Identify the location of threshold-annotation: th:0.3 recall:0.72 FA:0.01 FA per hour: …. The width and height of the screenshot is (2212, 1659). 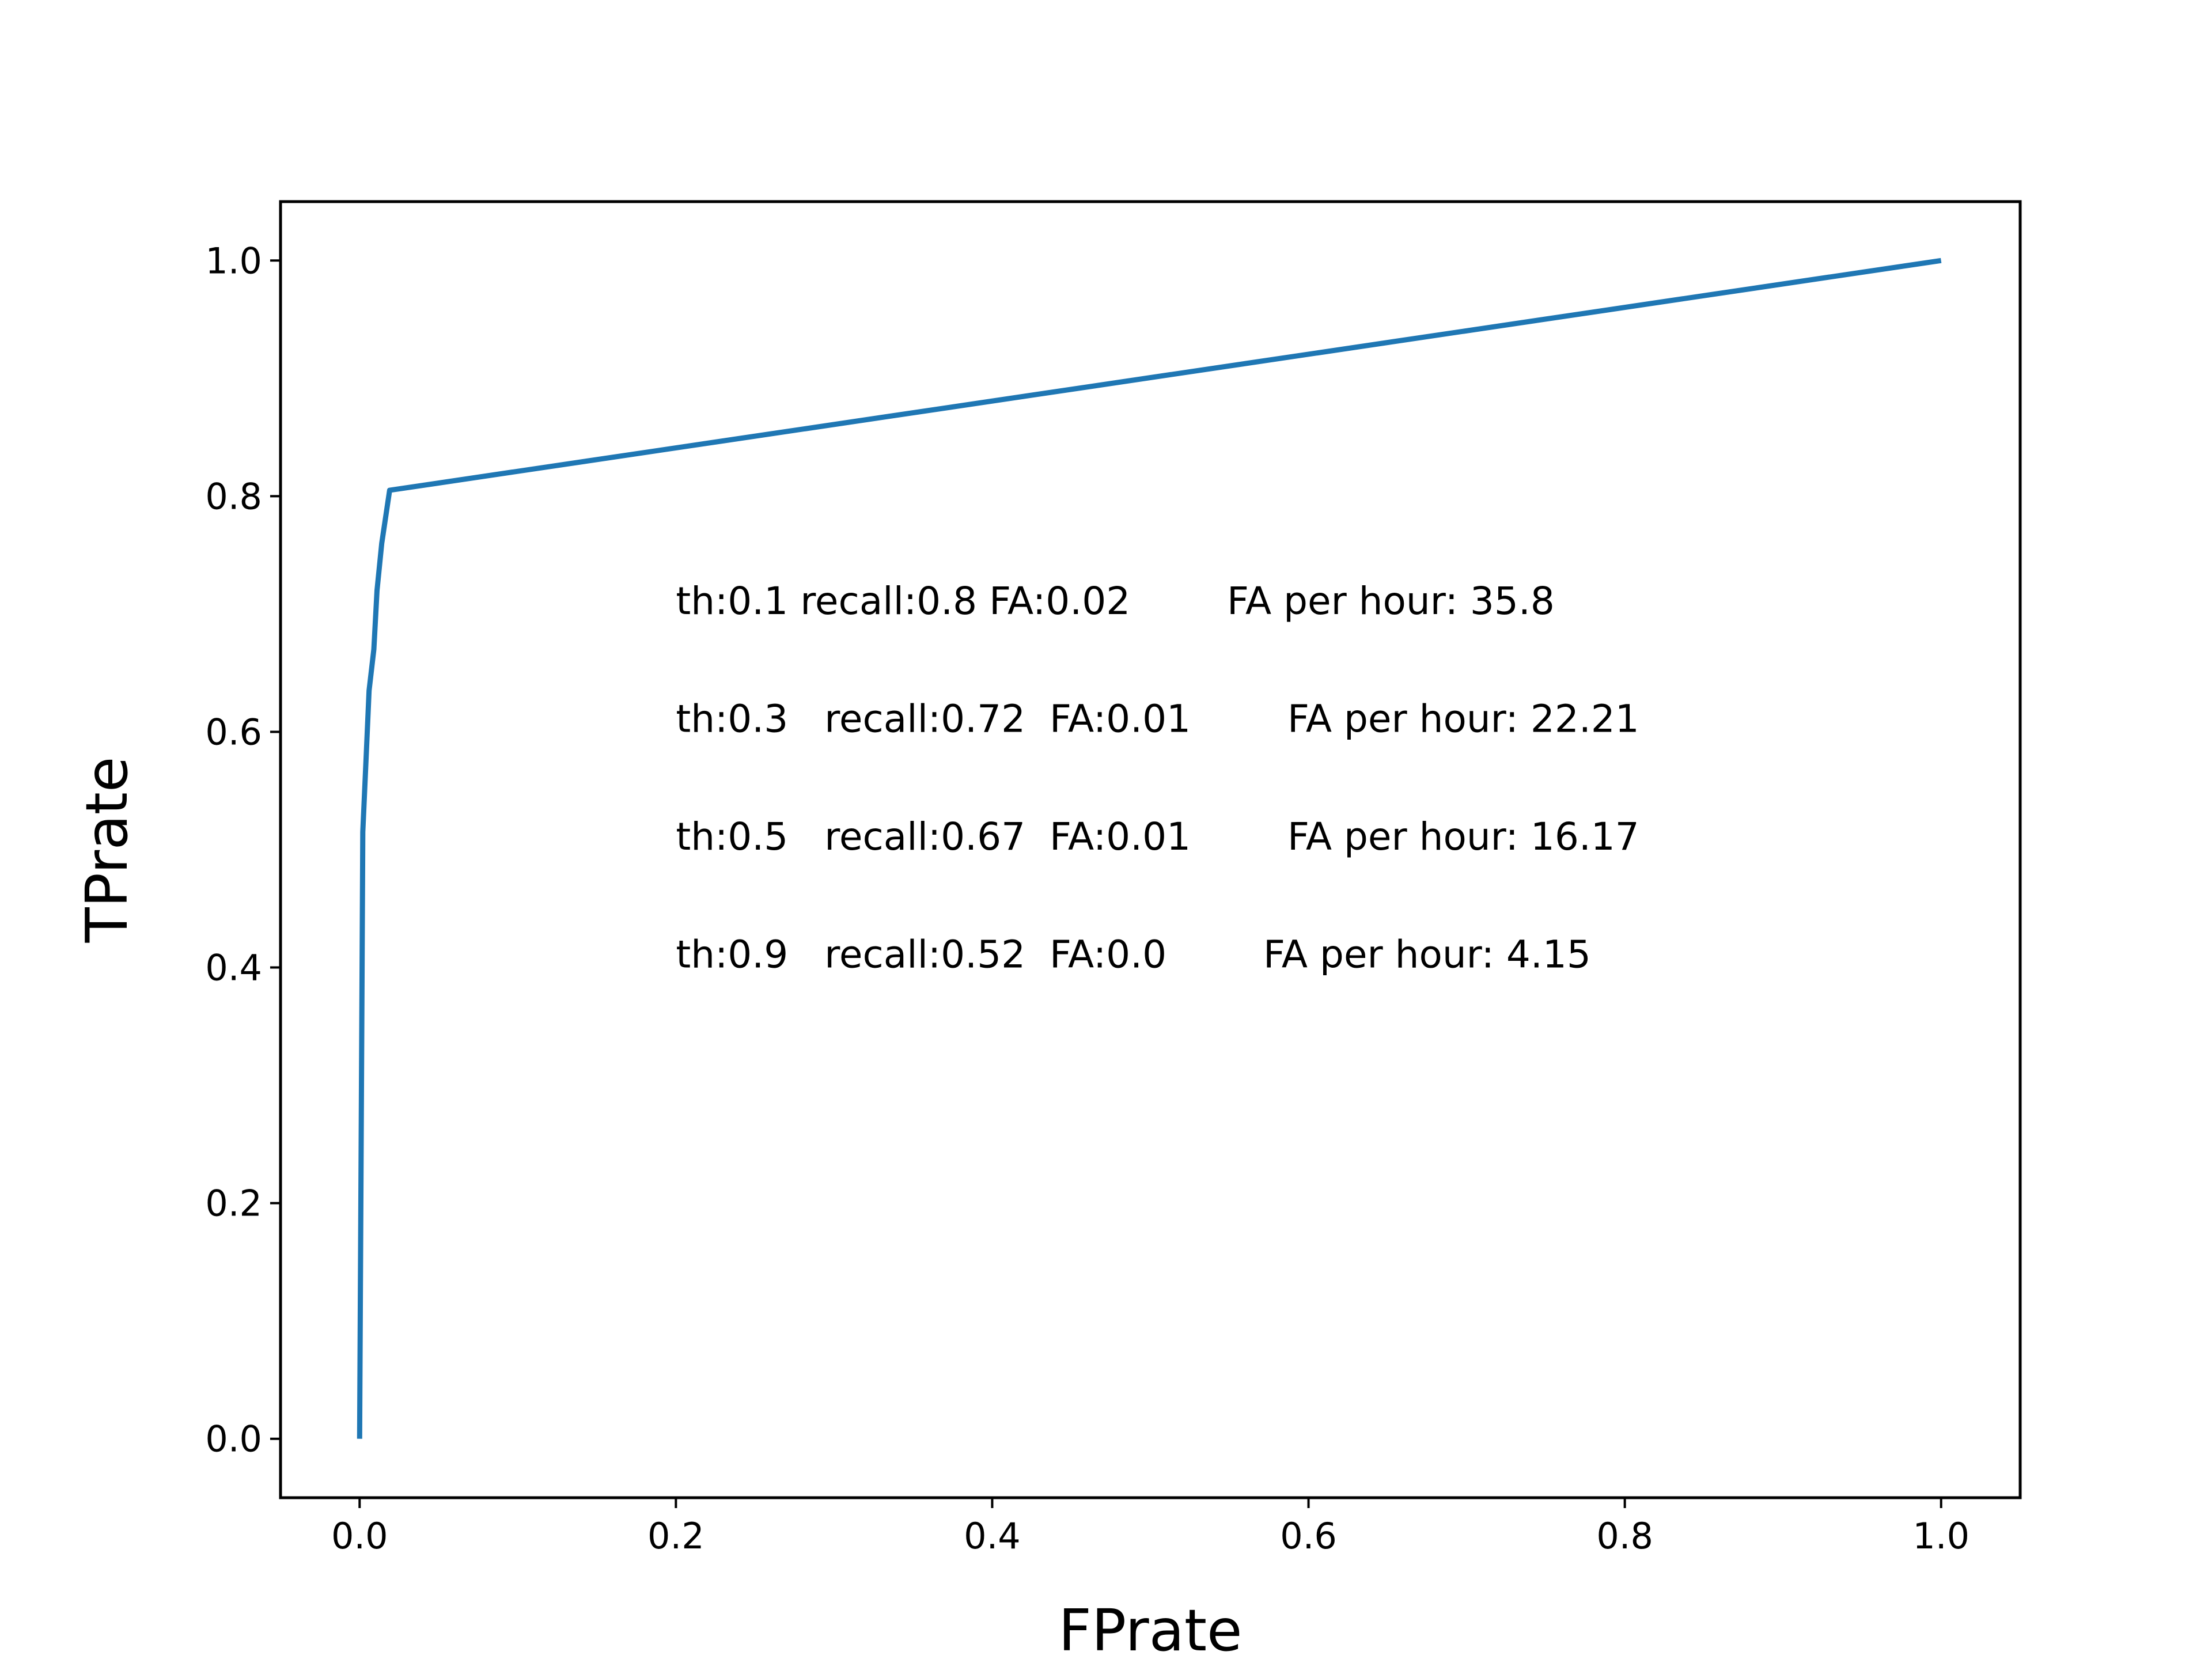
(1157, 718).